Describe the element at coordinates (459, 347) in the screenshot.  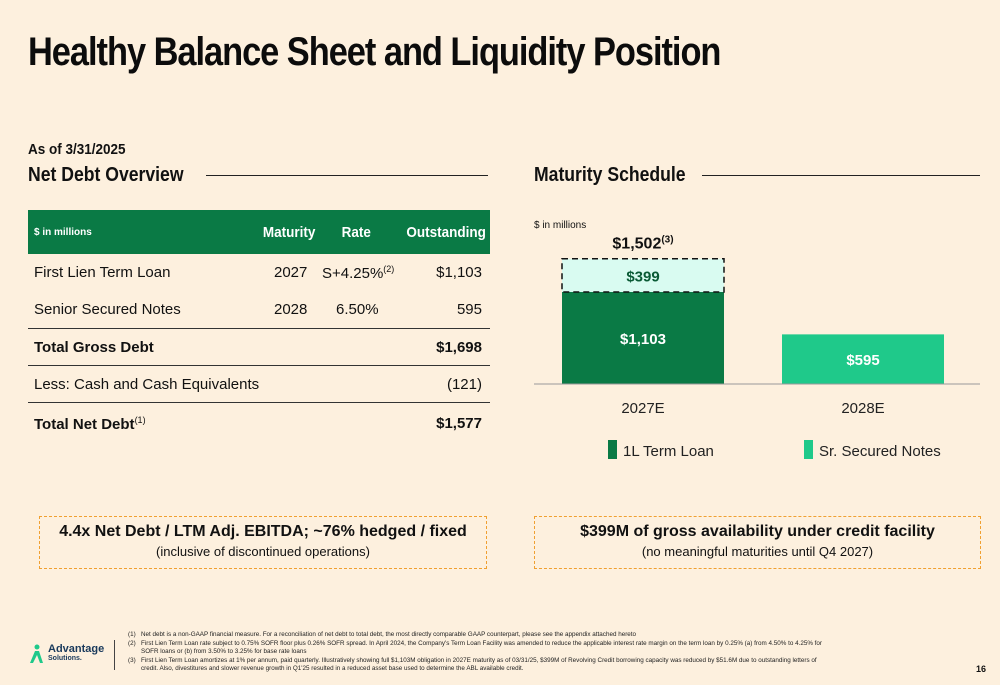
I see `row-outstanding: $1,698` at that location.